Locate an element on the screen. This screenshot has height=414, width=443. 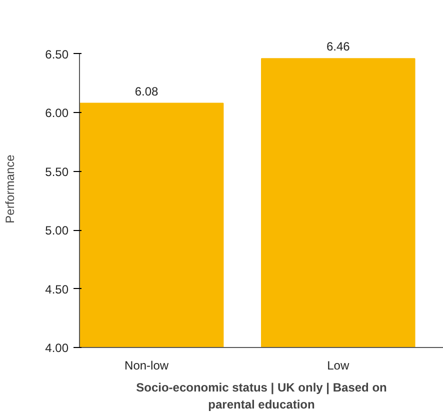
y-axis-title: Performance is located at coordinates (10, 189).